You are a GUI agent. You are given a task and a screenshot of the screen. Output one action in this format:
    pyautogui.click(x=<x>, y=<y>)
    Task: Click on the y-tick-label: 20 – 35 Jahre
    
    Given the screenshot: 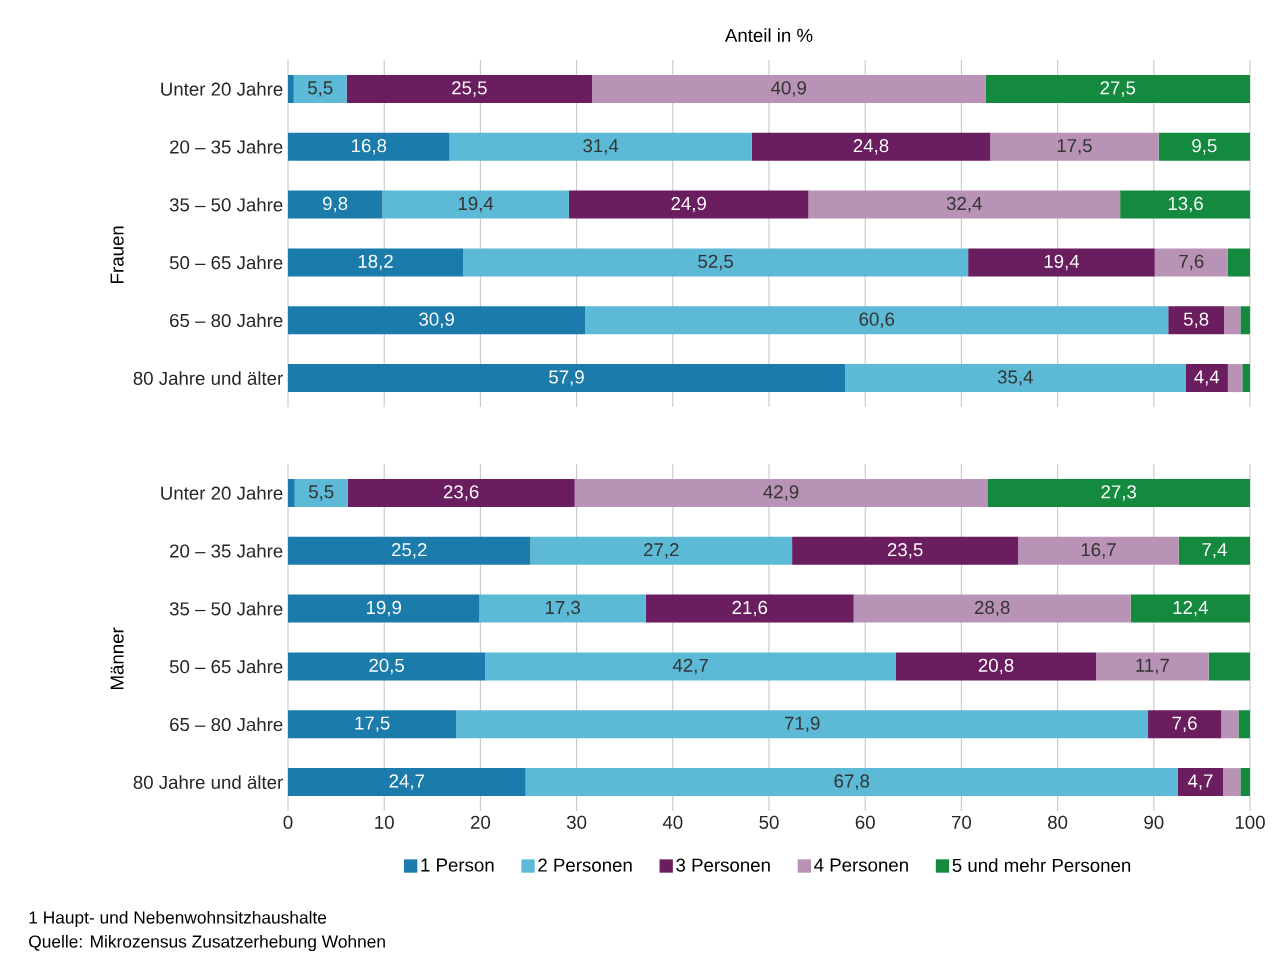 What is the action you would take?
    pyautogui.click(x=226, y=550)
    